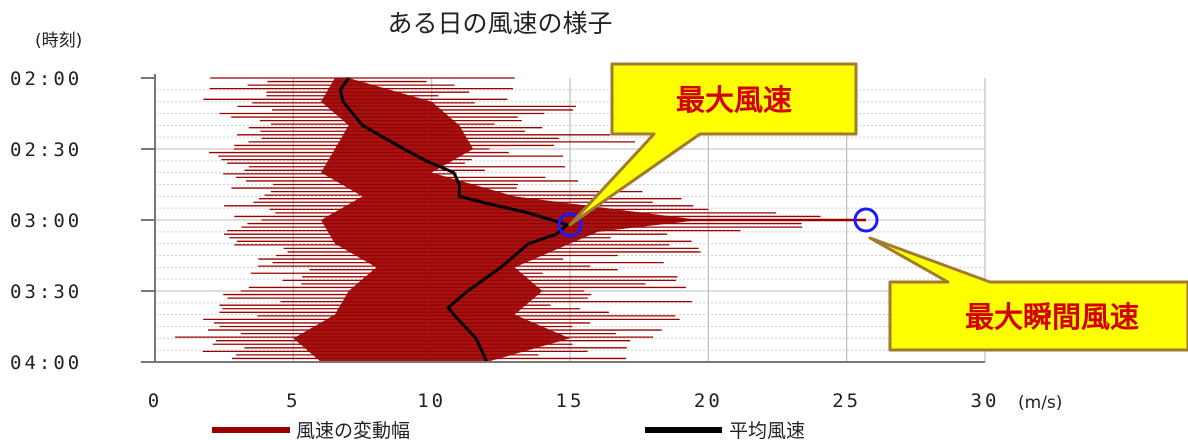  I want to click on y-tick-label: 03:00, so click(46, 221).